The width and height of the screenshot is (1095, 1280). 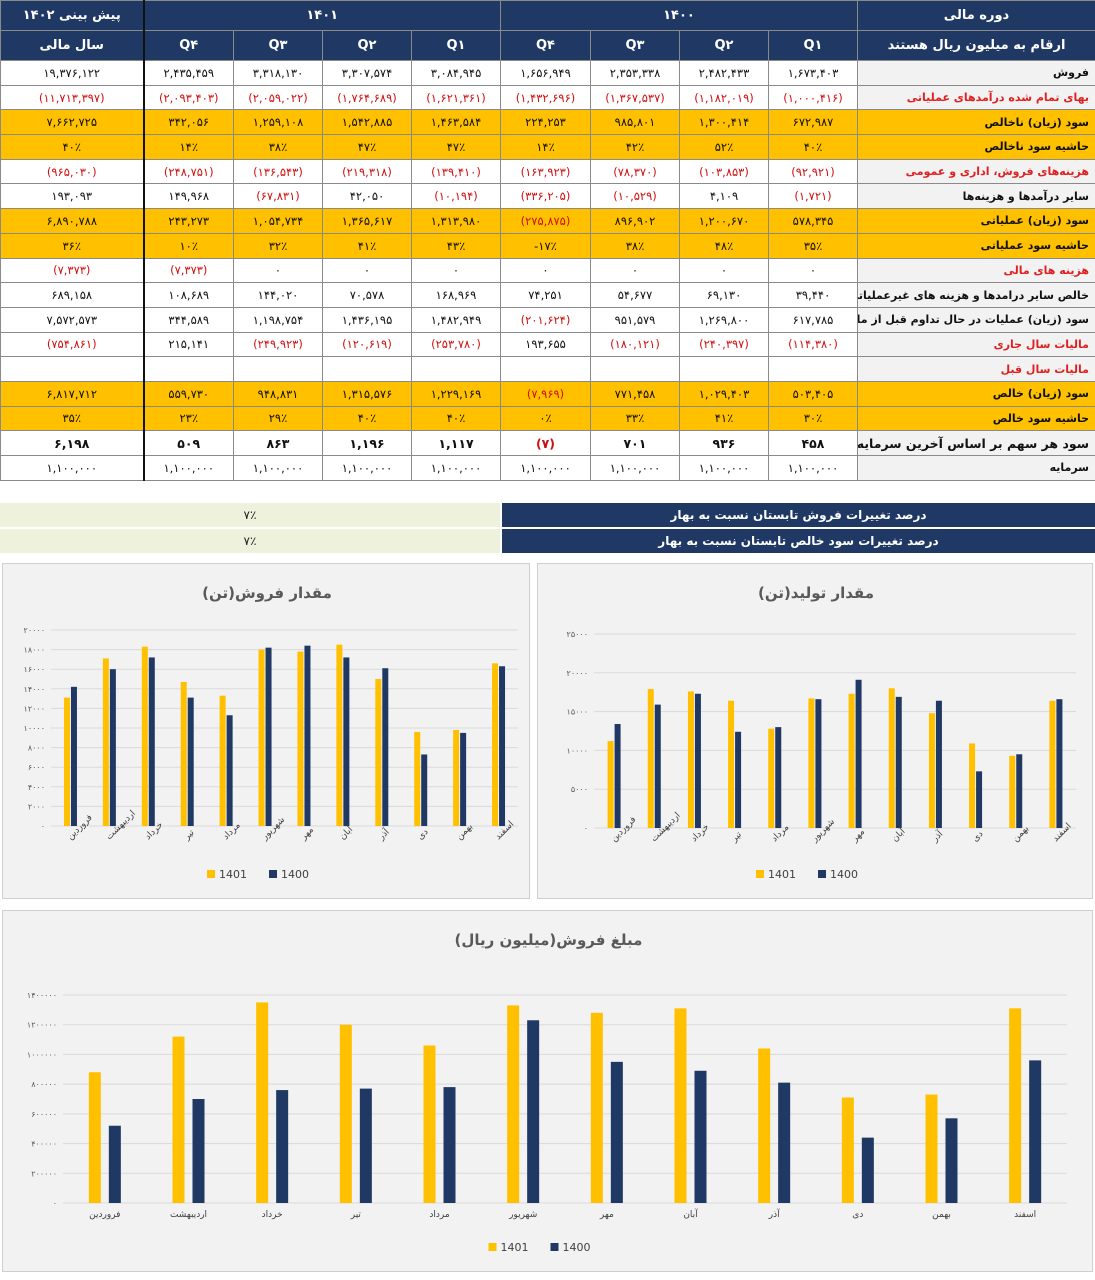 What do you see at coordinates (976, 171) in the screenshot?
I see `row-label: هزینه‌های فروش، اداری و عمومی` at bounding box center [976, 171].